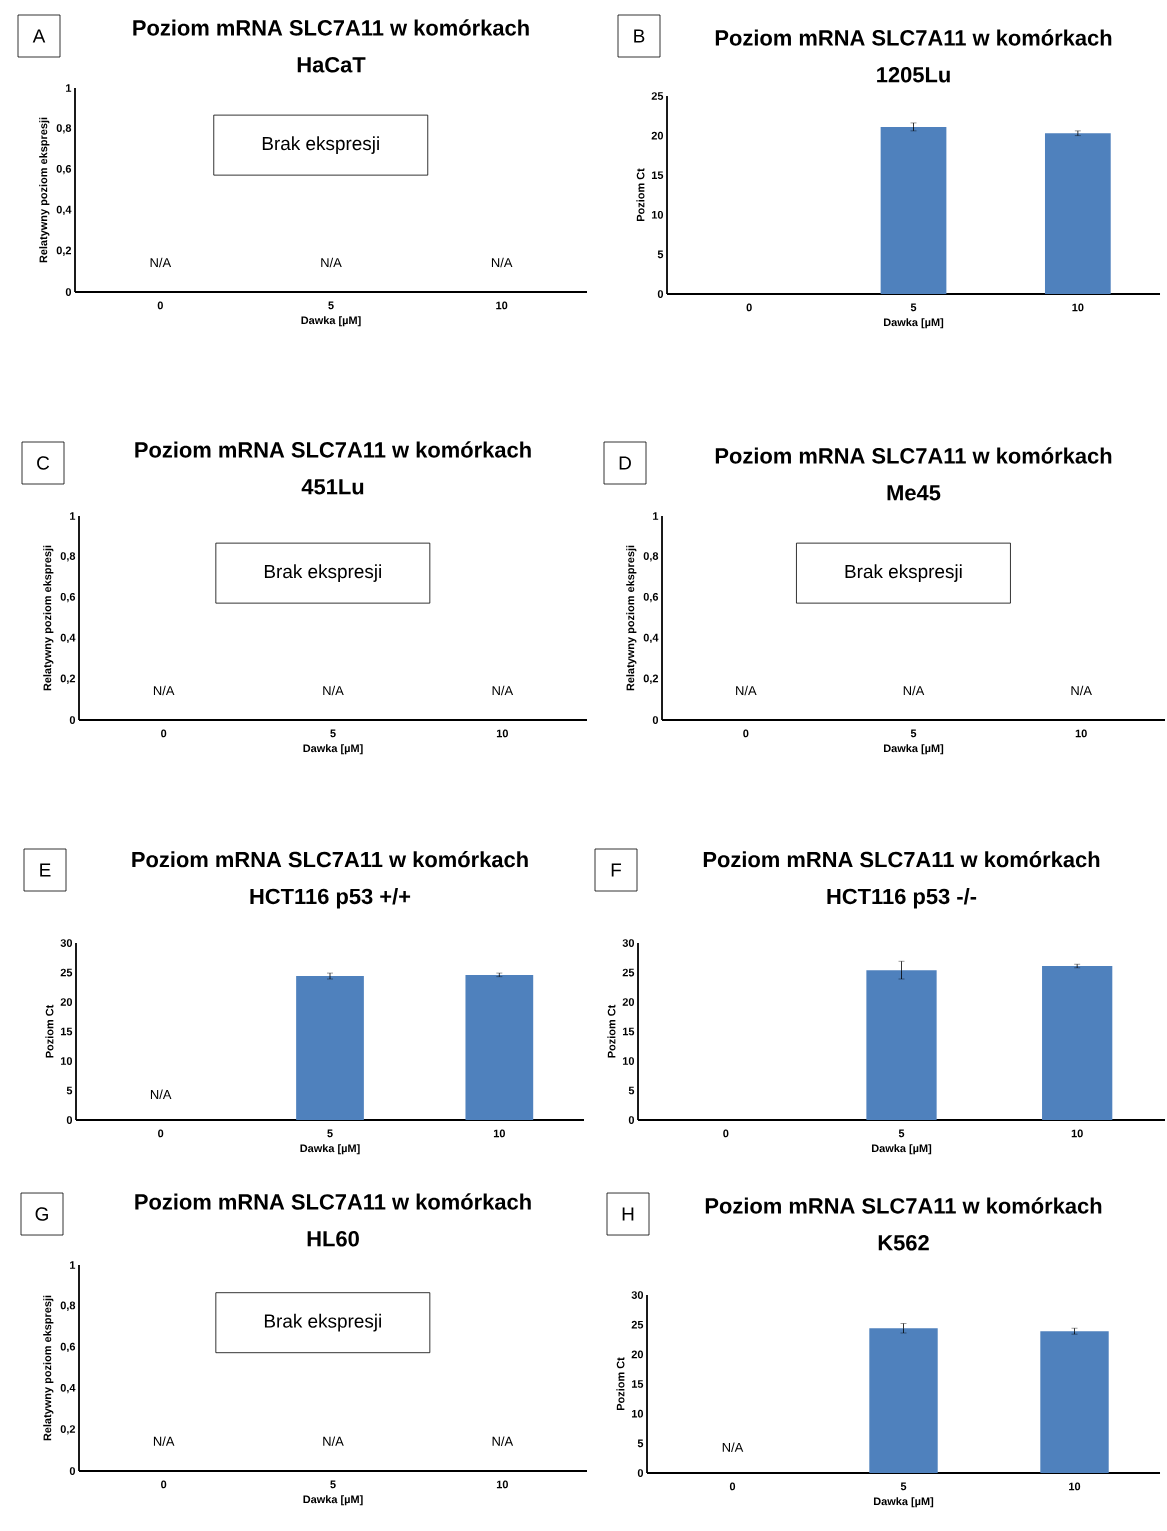 Image resolution: width=1167 pixels, height=1531 pixels. Describe the element at coordinates (616, 870) in the screenshot. I see `text: F` at that location.